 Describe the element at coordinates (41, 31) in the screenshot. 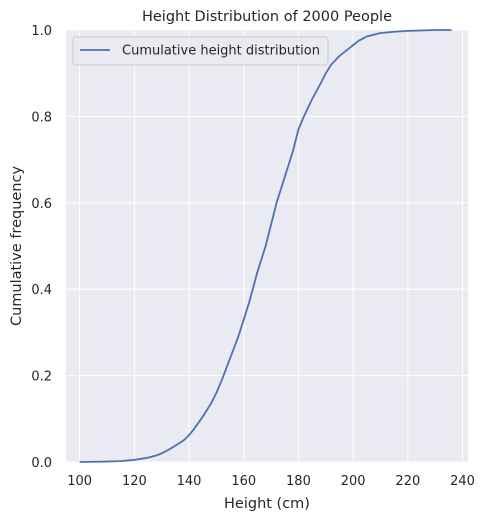

I see `y-tick-label: 1.0` at that location.